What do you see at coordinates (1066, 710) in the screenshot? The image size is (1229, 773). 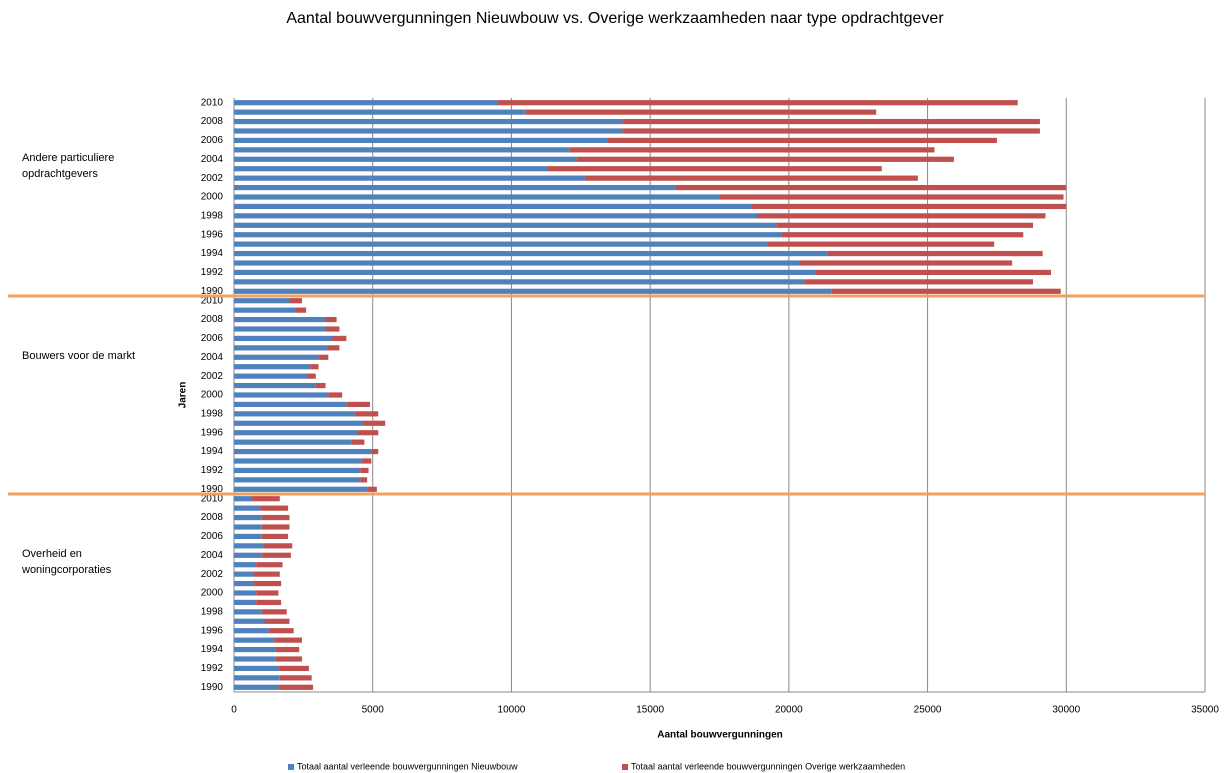 I see `x-tick-label: 30000` at bounding box center [1066, 710].